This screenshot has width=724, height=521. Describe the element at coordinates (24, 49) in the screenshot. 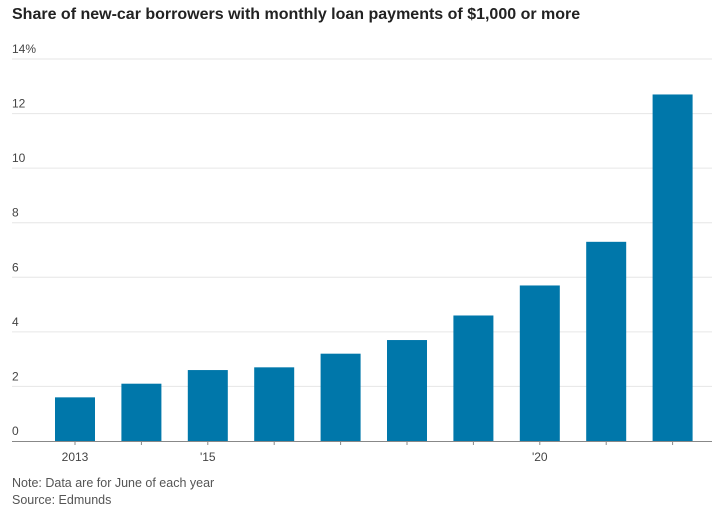

I see `y-tick-label: 14%` at that location.